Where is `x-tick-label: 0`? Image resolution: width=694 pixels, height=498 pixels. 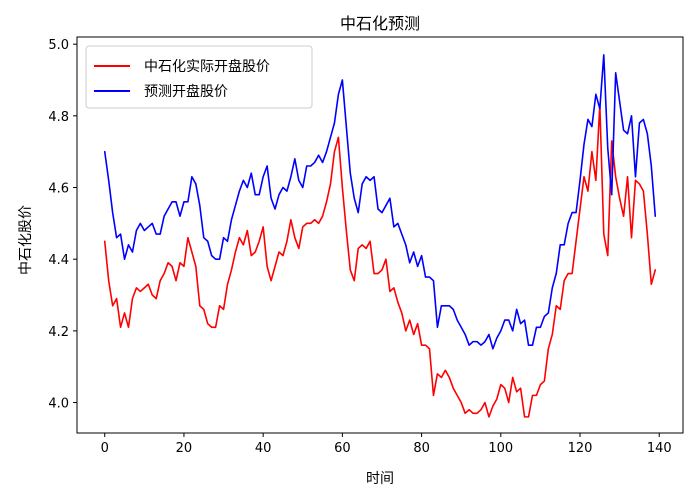 x-tick-label: 0 is located at coordinates (105, 448).